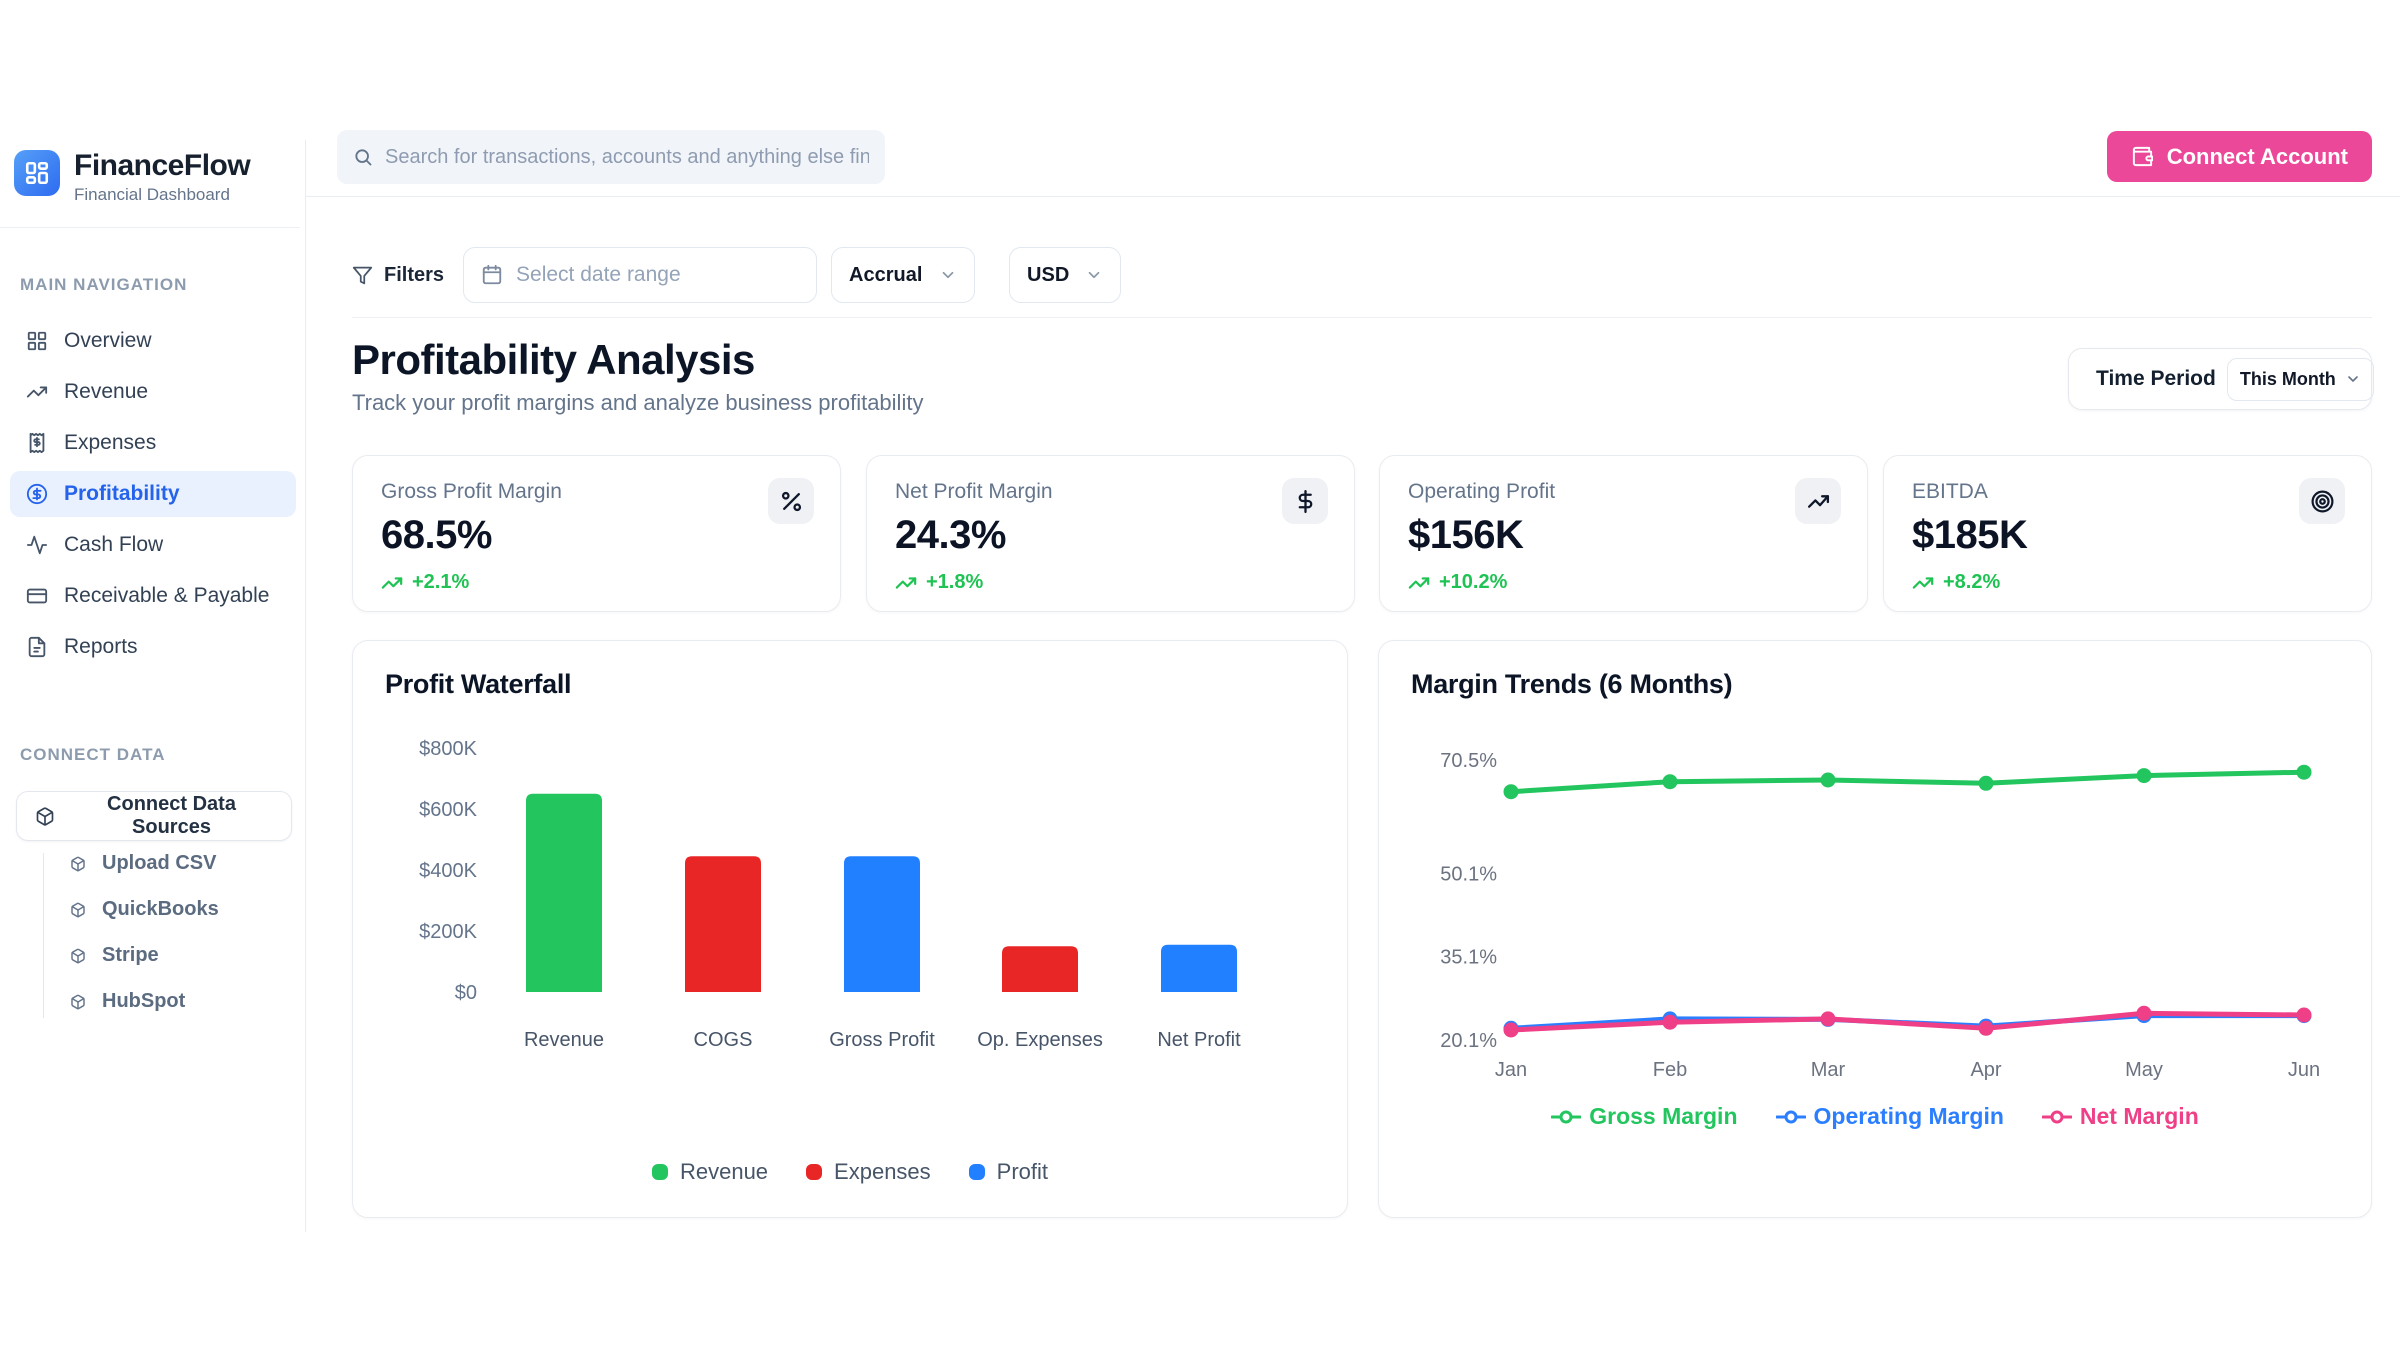  I want to click on dollar-icon, so click(1305, 501).